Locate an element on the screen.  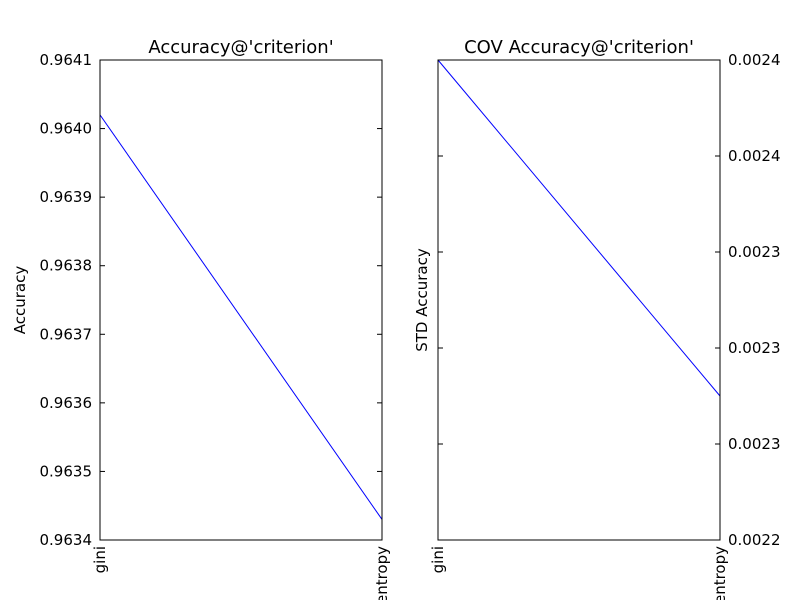
y-tick-label: 0.9634 is located at coordinates (66, 540).